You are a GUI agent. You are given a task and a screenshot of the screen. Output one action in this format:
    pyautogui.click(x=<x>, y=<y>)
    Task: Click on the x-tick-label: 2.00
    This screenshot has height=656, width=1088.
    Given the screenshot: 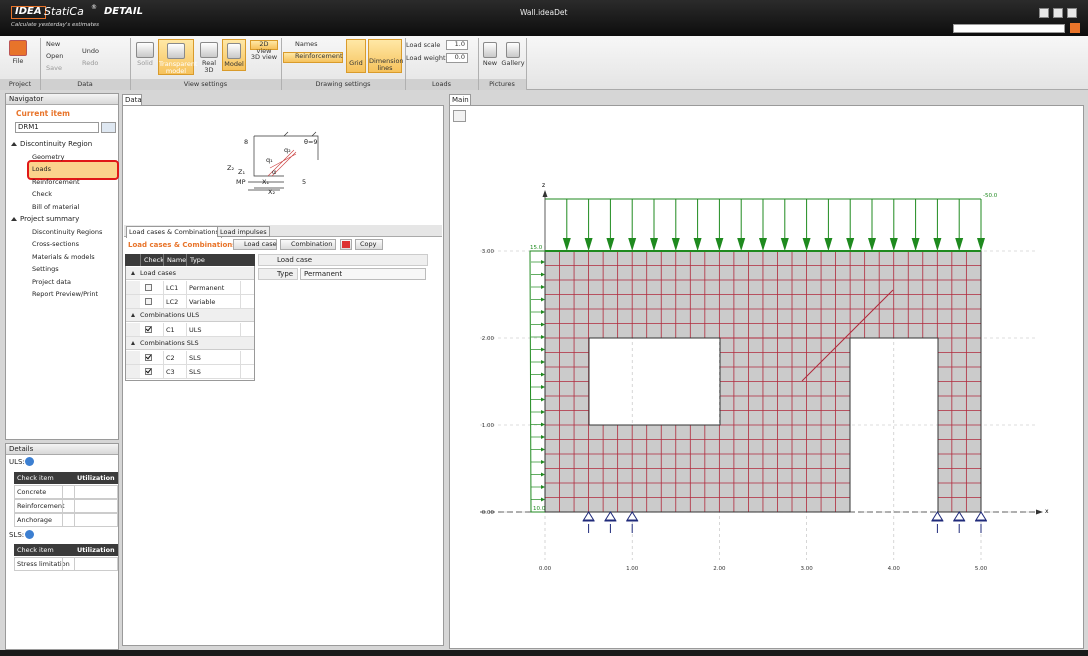 What is the action you would take?
    pyautogui.click(x=719, y=569)
    